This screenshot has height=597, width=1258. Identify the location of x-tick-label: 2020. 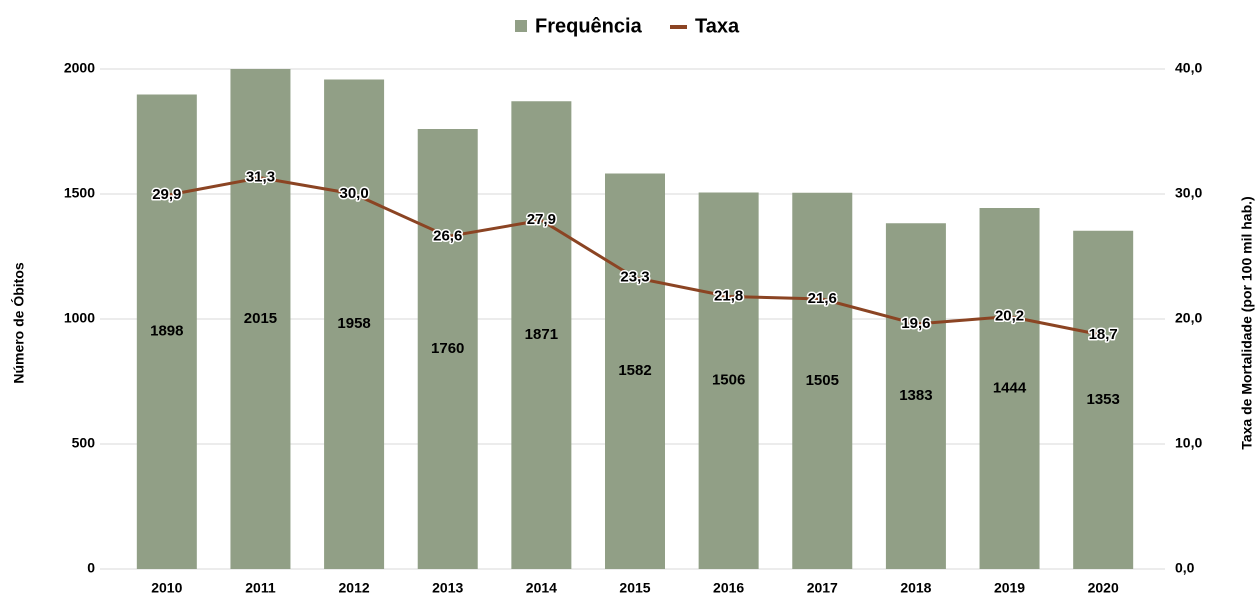
(1103, 588).